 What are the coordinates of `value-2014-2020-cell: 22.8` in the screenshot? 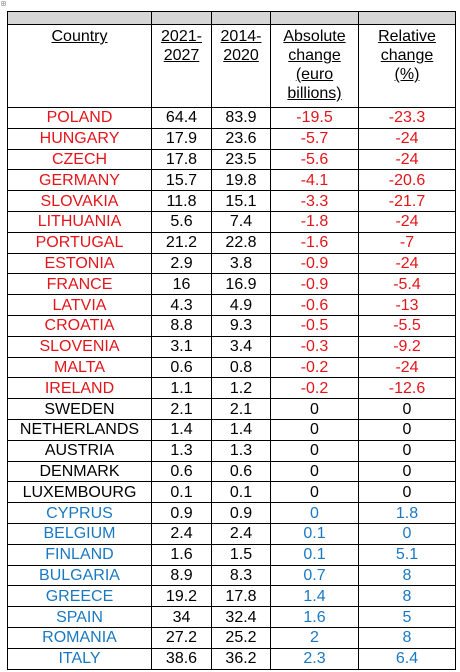 It's located at (241, 242).